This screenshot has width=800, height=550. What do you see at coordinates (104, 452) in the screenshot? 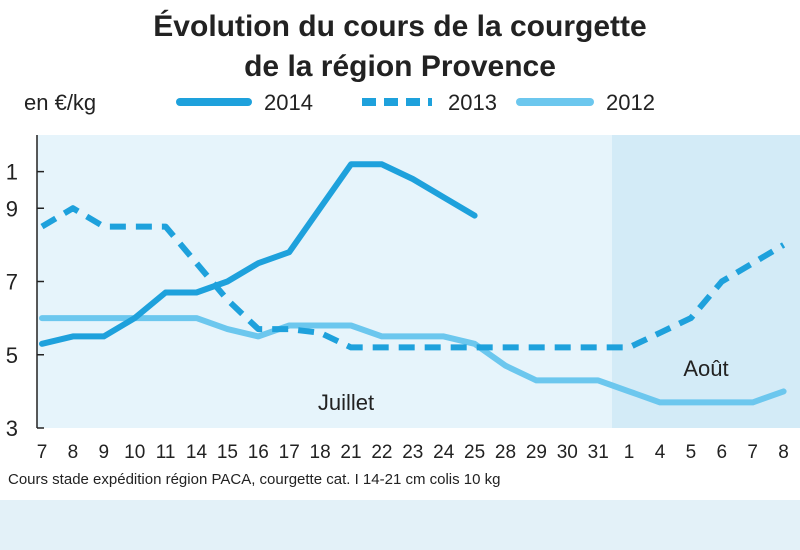
I see `x-tick-label: 9` at bounding box center [104, 452].